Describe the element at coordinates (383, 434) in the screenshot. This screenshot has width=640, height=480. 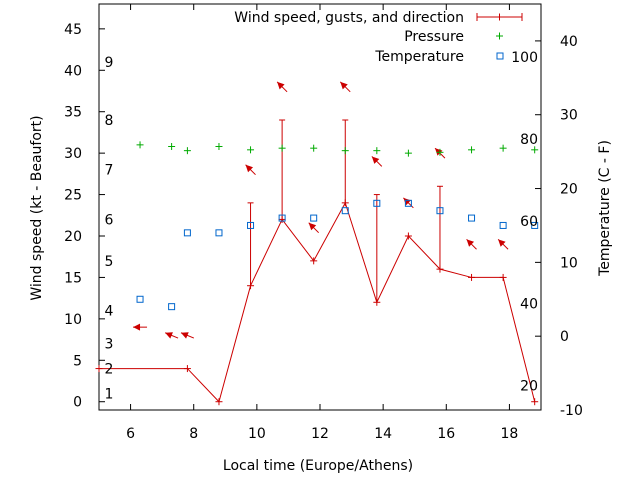
I see `x-tick-label: 14` at that location.